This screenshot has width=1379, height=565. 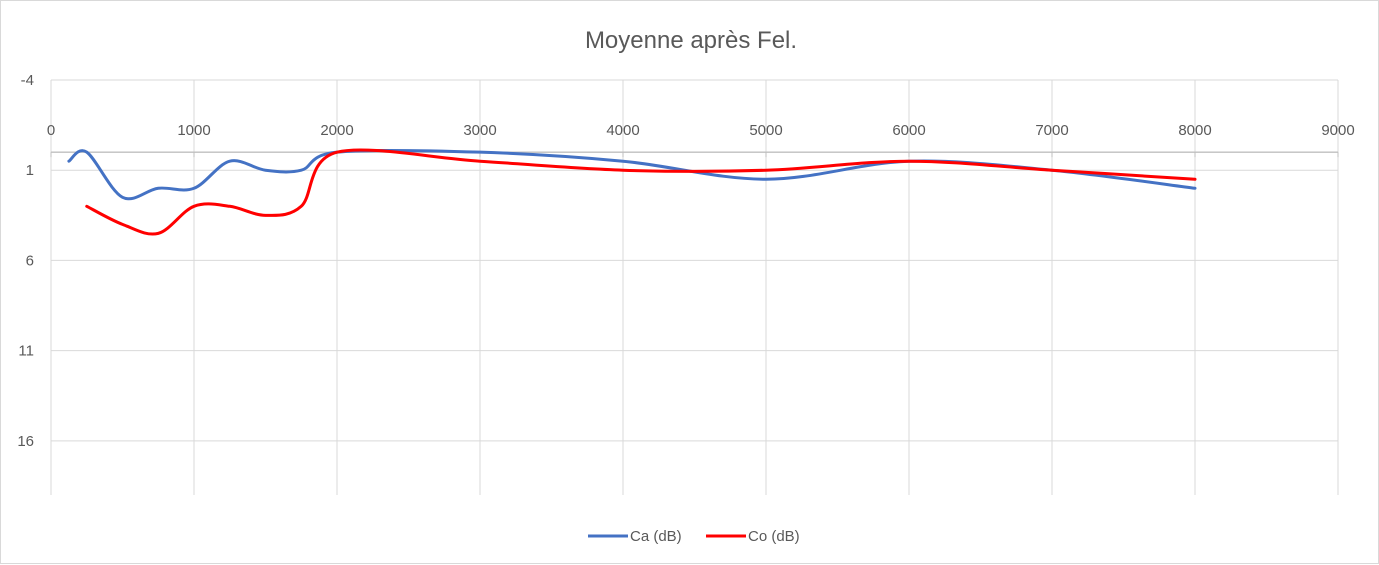 What do you see at coordinates (27, 80) in the screenshot?
I see `y-tick-label: -4` at bounding box center [27, 80].